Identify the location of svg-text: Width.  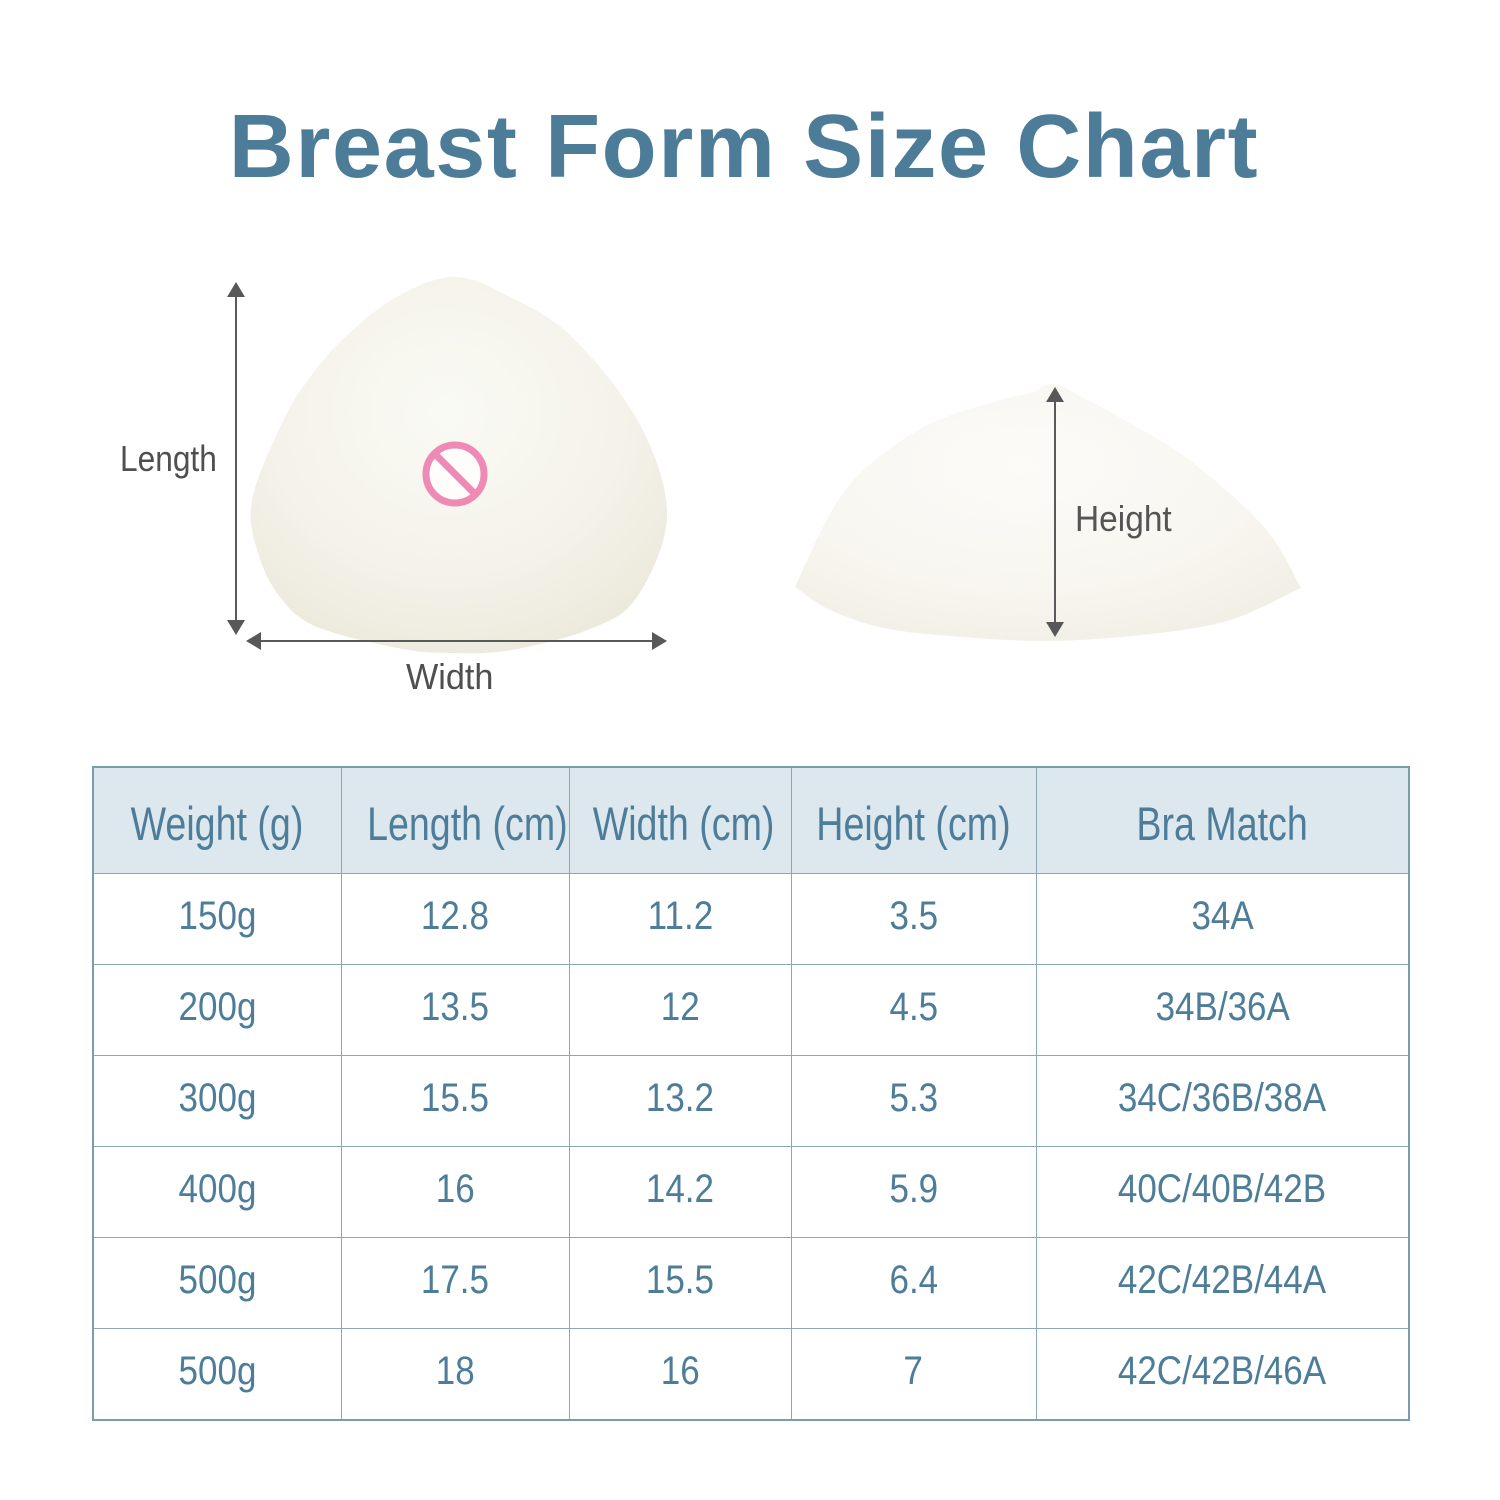
(449, 677).